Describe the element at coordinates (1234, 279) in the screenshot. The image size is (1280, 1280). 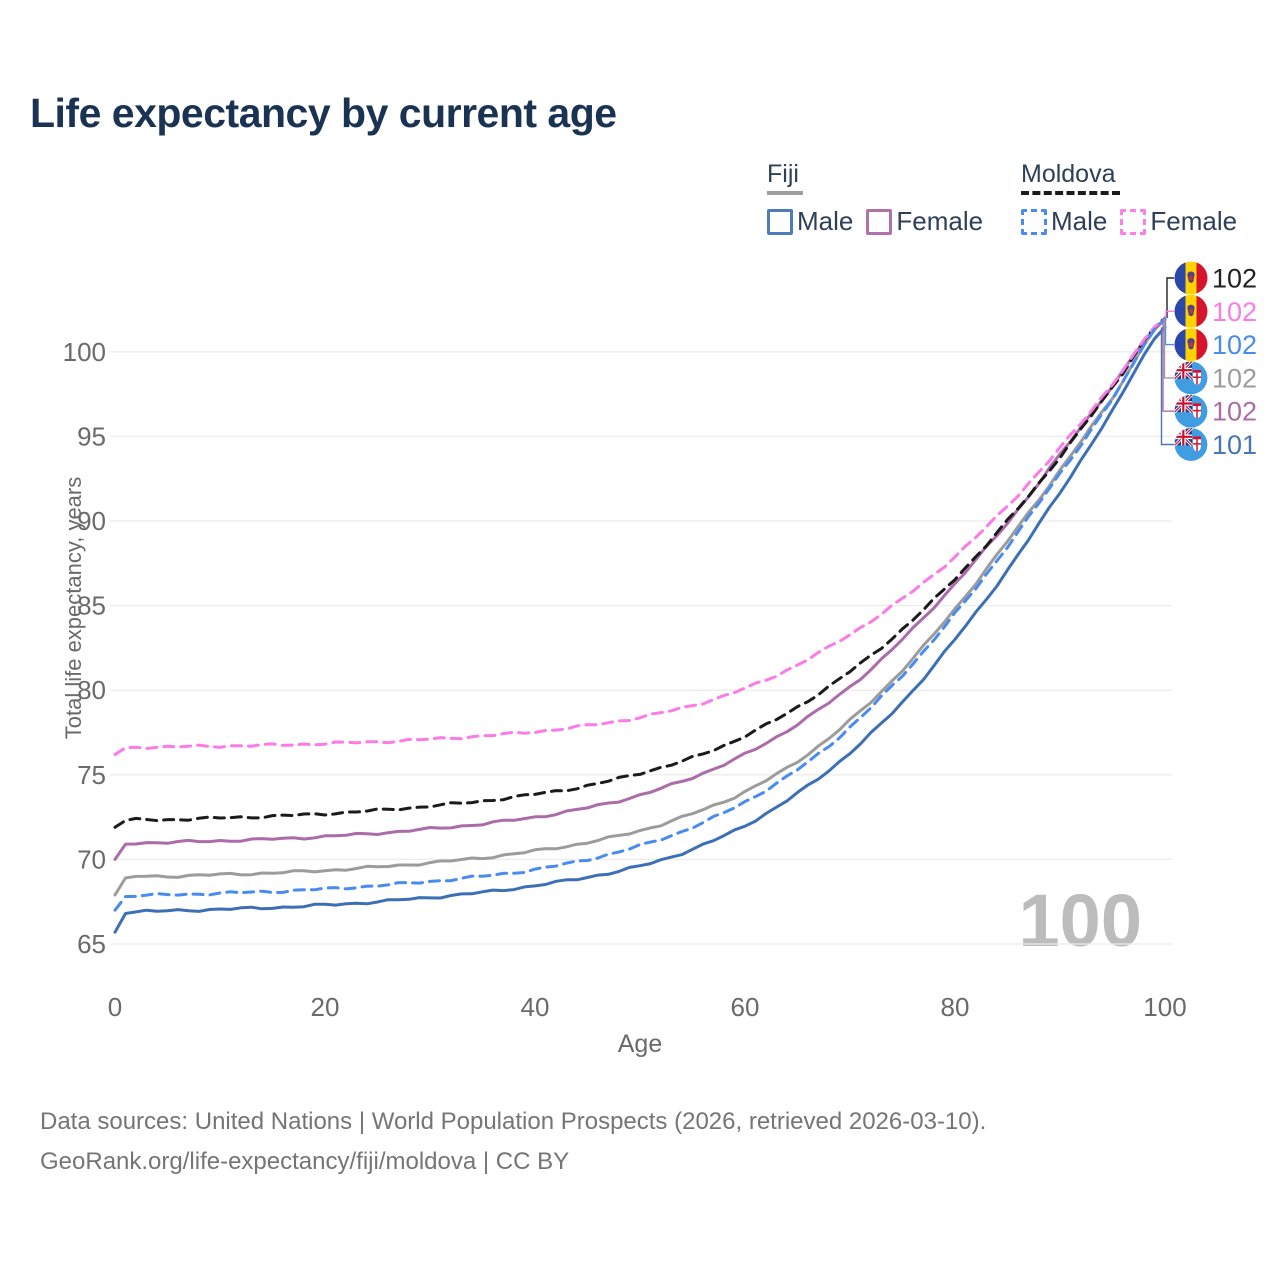
I see `end-value-label-moldova: 102` at that location.